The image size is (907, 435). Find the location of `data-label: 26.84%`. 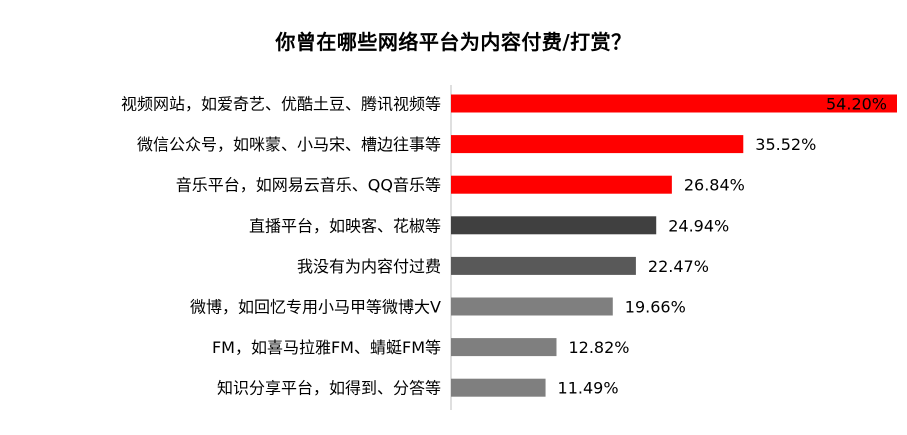

data-label: 26.84% is located at coordinates (714, 185).